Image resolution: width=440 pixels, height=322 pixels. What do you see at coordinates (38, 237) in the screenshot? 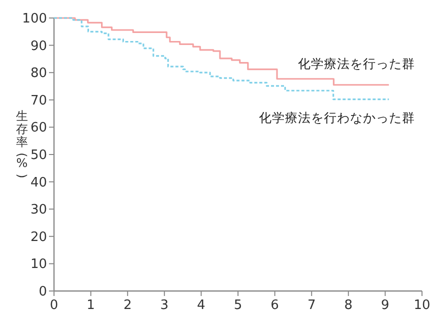
I see `y-tick-label: 20` at bounding box center [38, 237].